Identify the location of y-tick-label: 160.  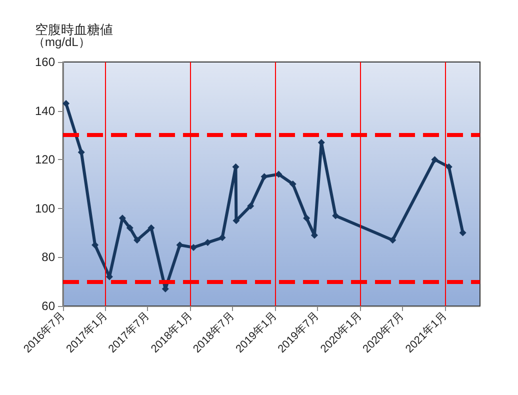
(45, 62).